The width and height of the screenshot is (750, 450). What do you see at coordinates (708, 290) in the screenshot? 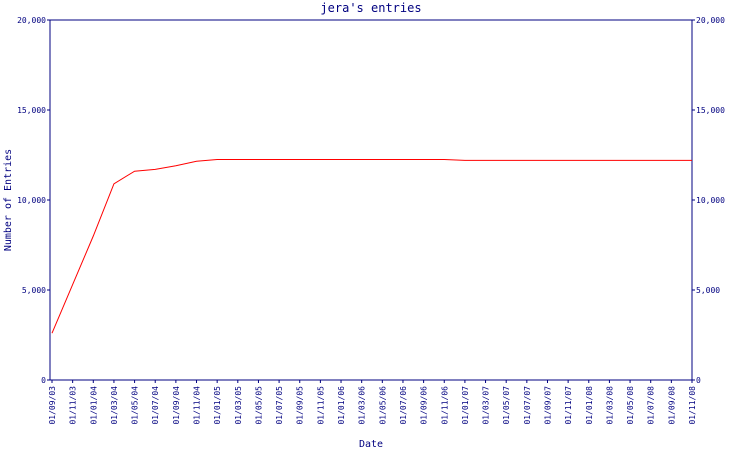
I see `y2-tick-label: 5,000` at bounding box center [708, 290].